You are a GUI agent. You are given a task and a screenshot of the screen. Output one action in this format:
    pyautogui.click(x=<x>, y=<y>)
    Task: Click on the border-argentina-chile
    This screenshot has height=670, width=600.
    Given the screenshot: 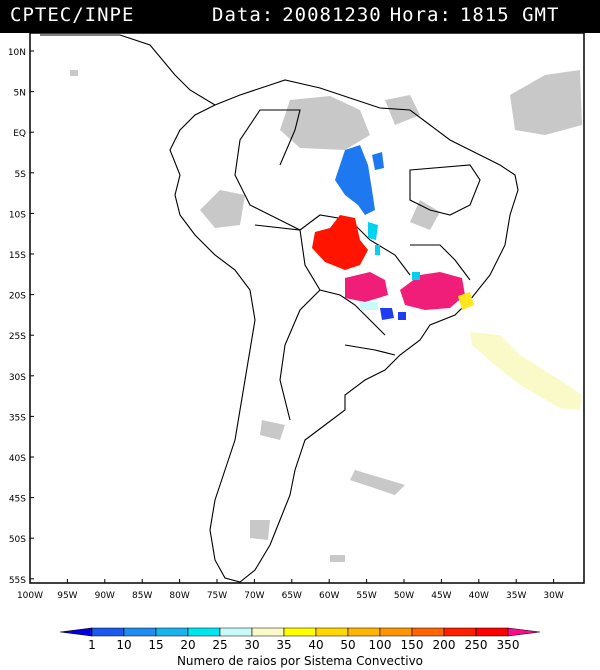 What is the action you would take?
    pyautogui.click(x=300, y=355)
    